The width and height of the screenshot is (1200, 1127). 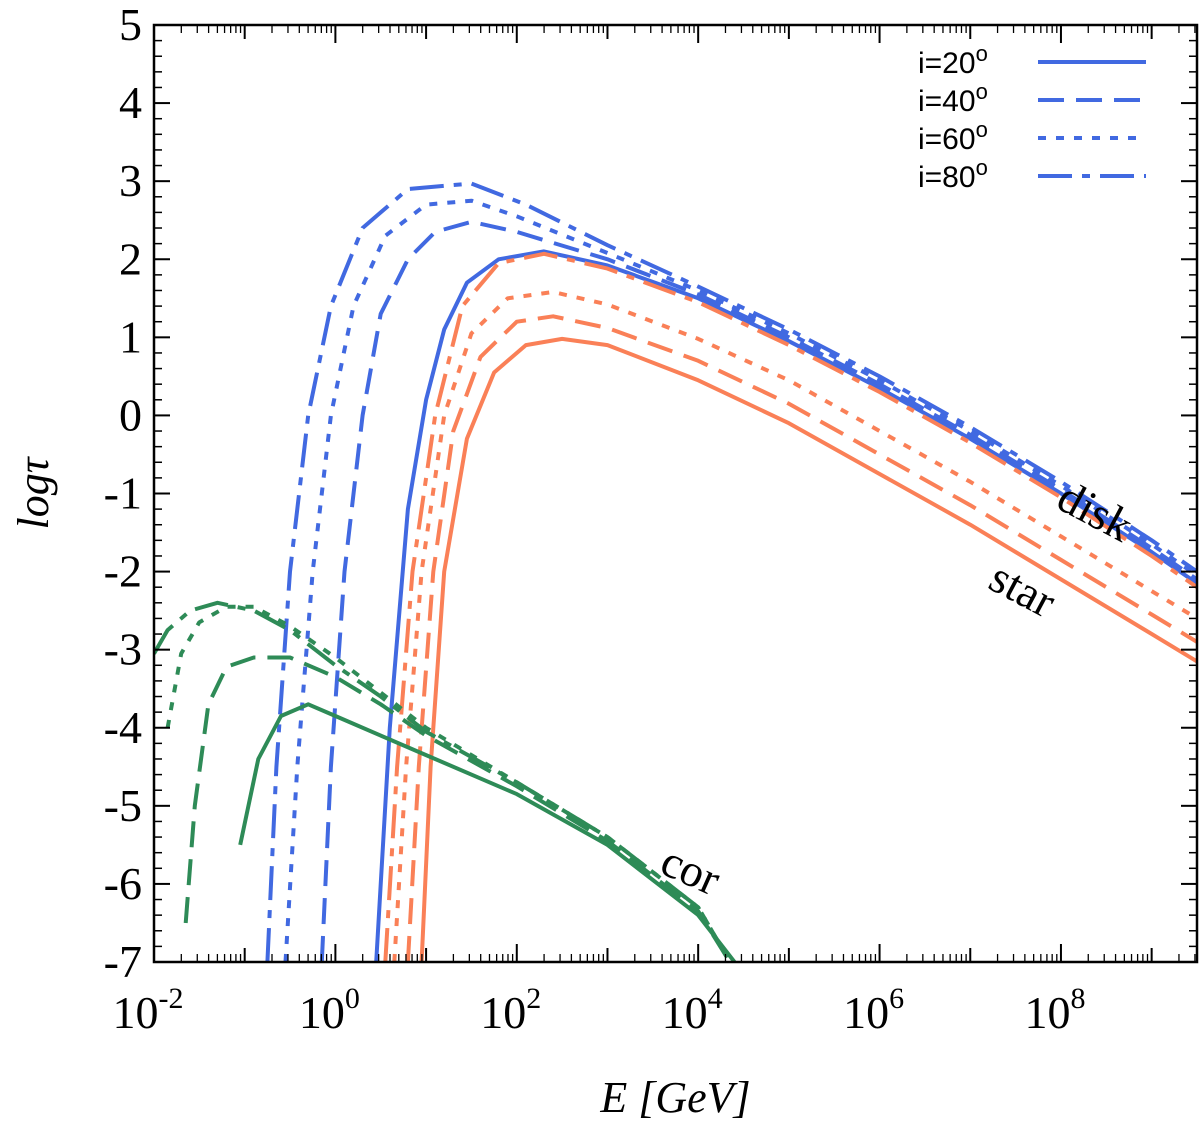 What do you see at coordinates (130, 102) in the screenshot?
I see `y-tick-label: 4` at bounding box center [130, 102].